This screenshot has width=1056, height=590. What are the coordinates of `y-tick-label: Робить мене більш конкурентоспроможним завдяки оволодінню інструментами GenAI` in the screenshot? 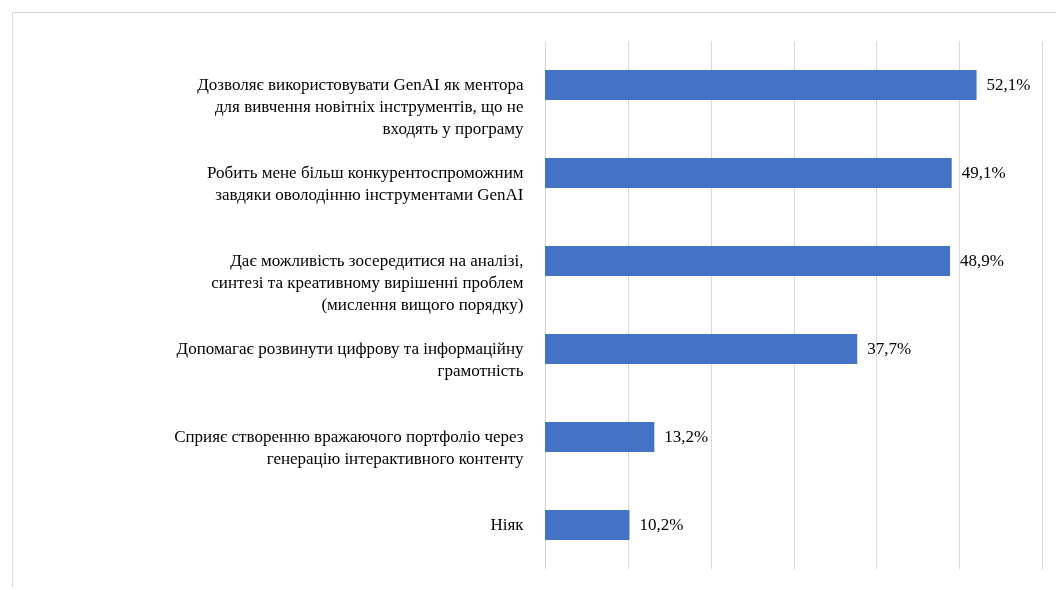 It's located at (365, 183).